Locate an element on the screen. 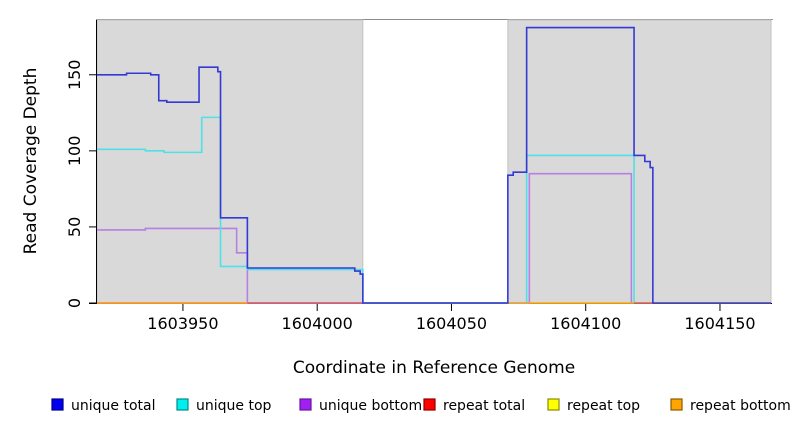 This screenshot has height=432, width=792. legend-label-repeat-total: repeat total is located at coordinates (484, 406).